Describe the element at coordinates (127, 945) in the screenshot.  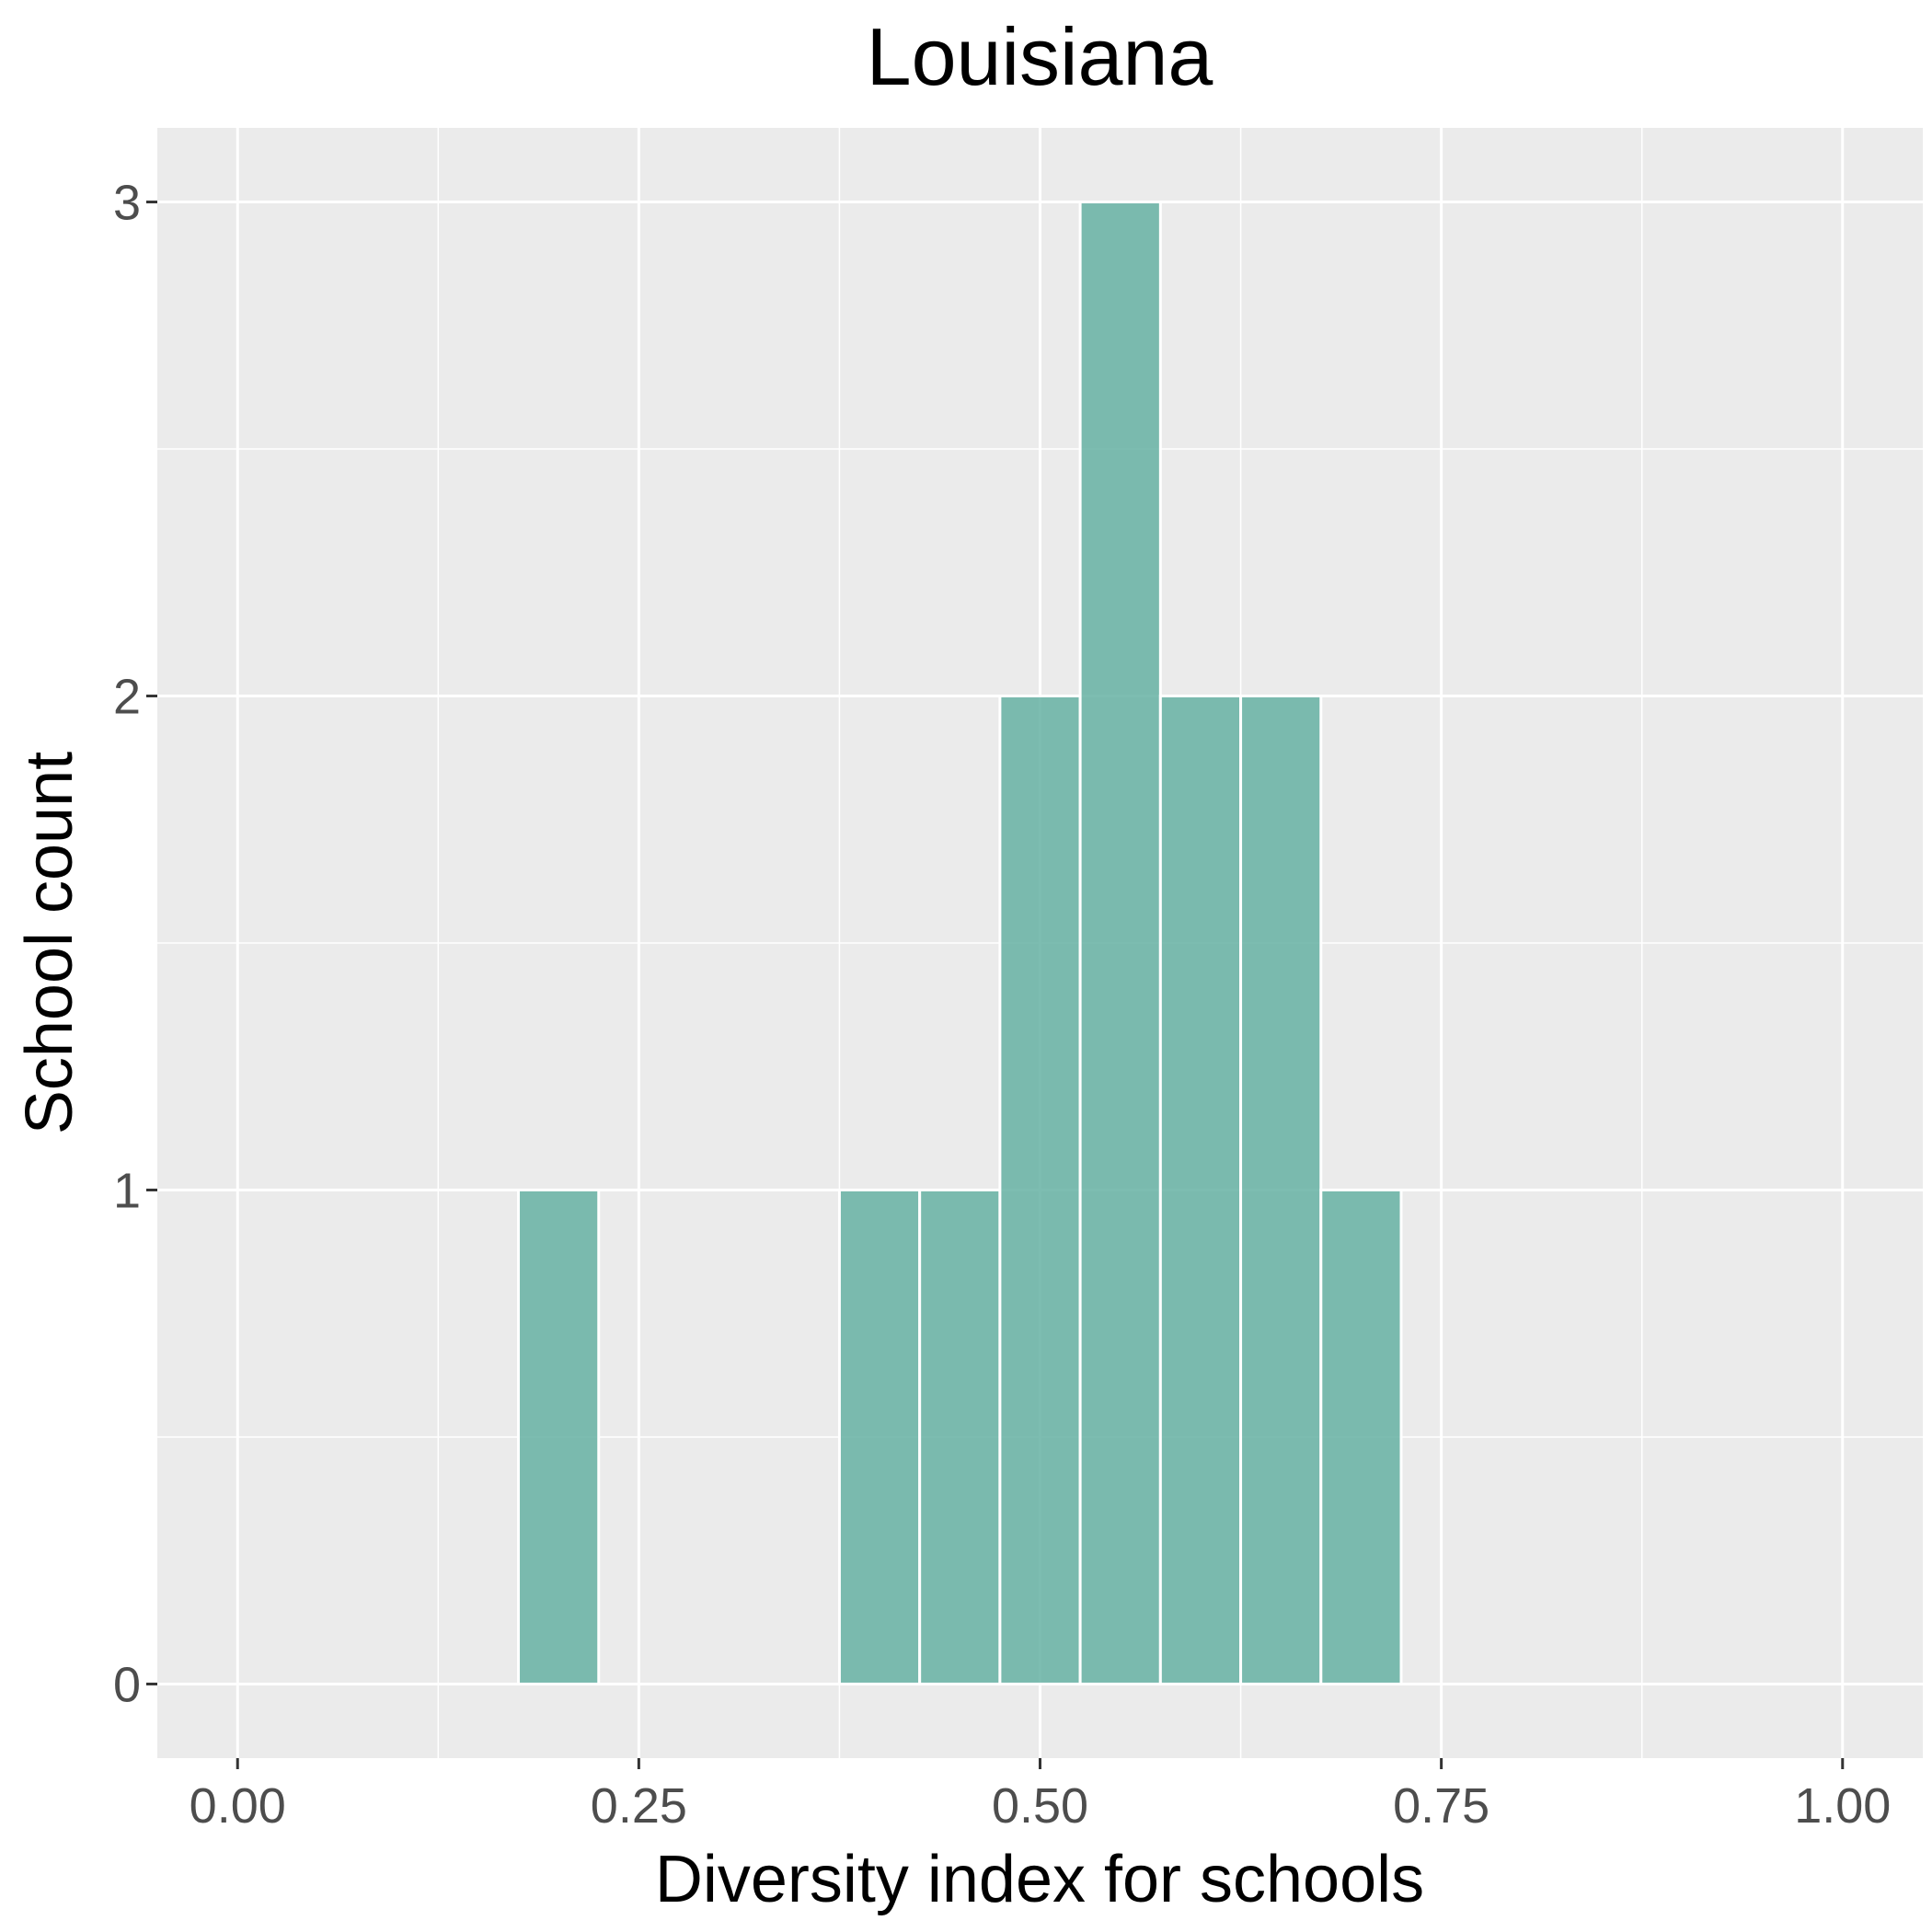
I see `y-tick-labels: 0 1 2 3` at that location.